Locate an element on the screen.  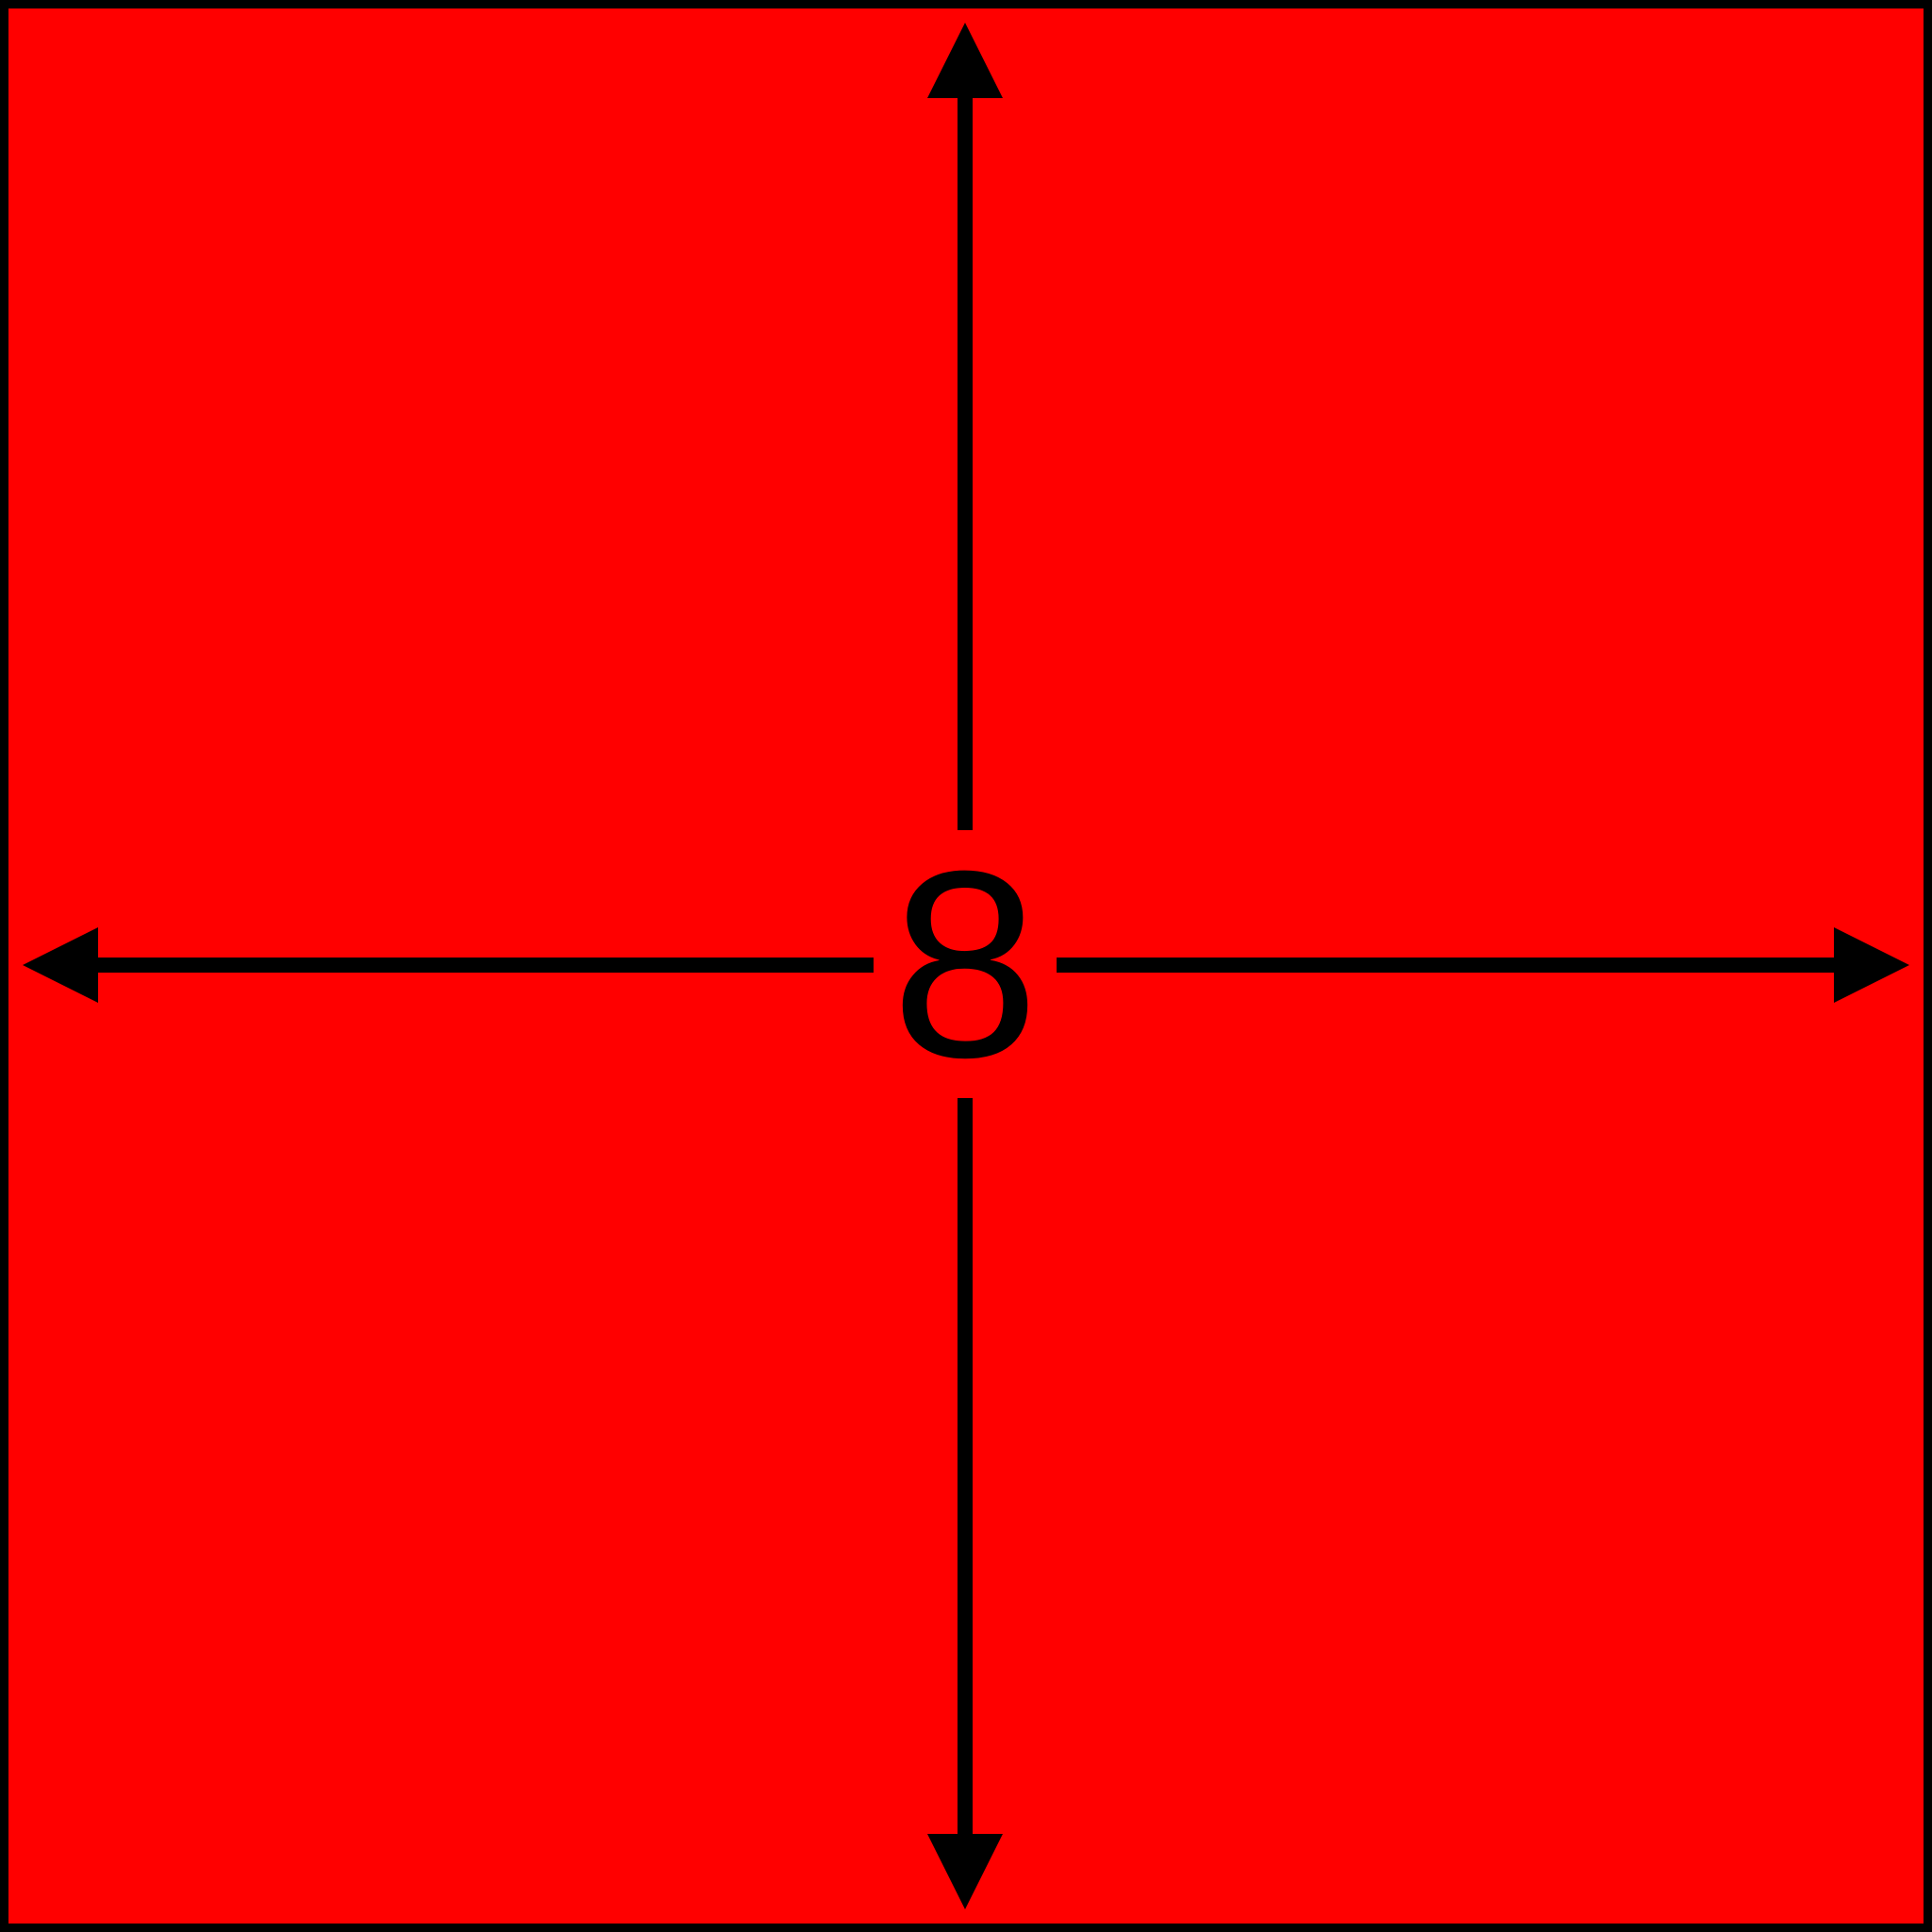
arrow-right is located at coordinates (1483, 965).